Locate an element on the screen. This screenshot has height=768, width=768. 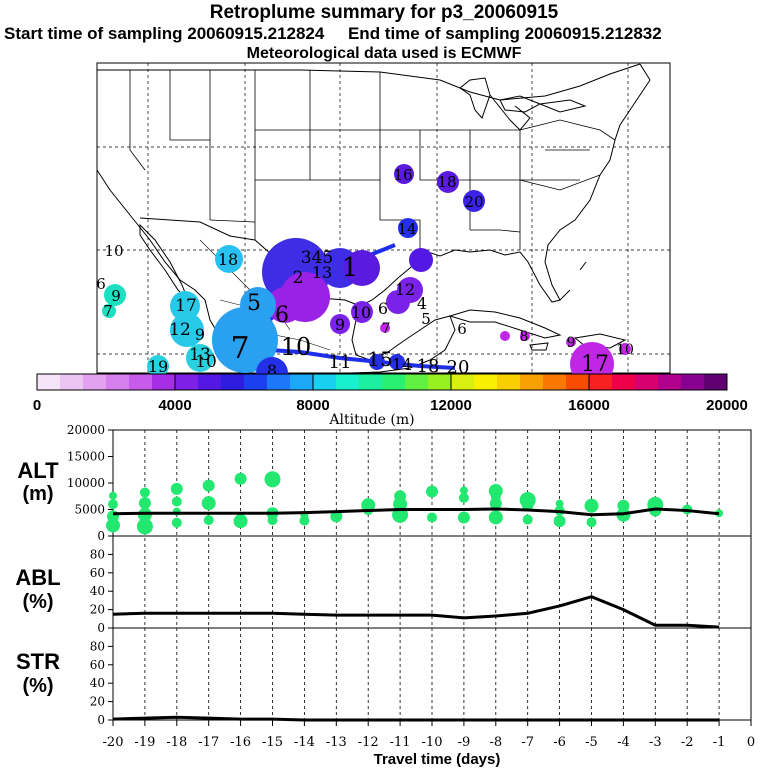
plume-label: 8 is located at coordinates (524, 337).